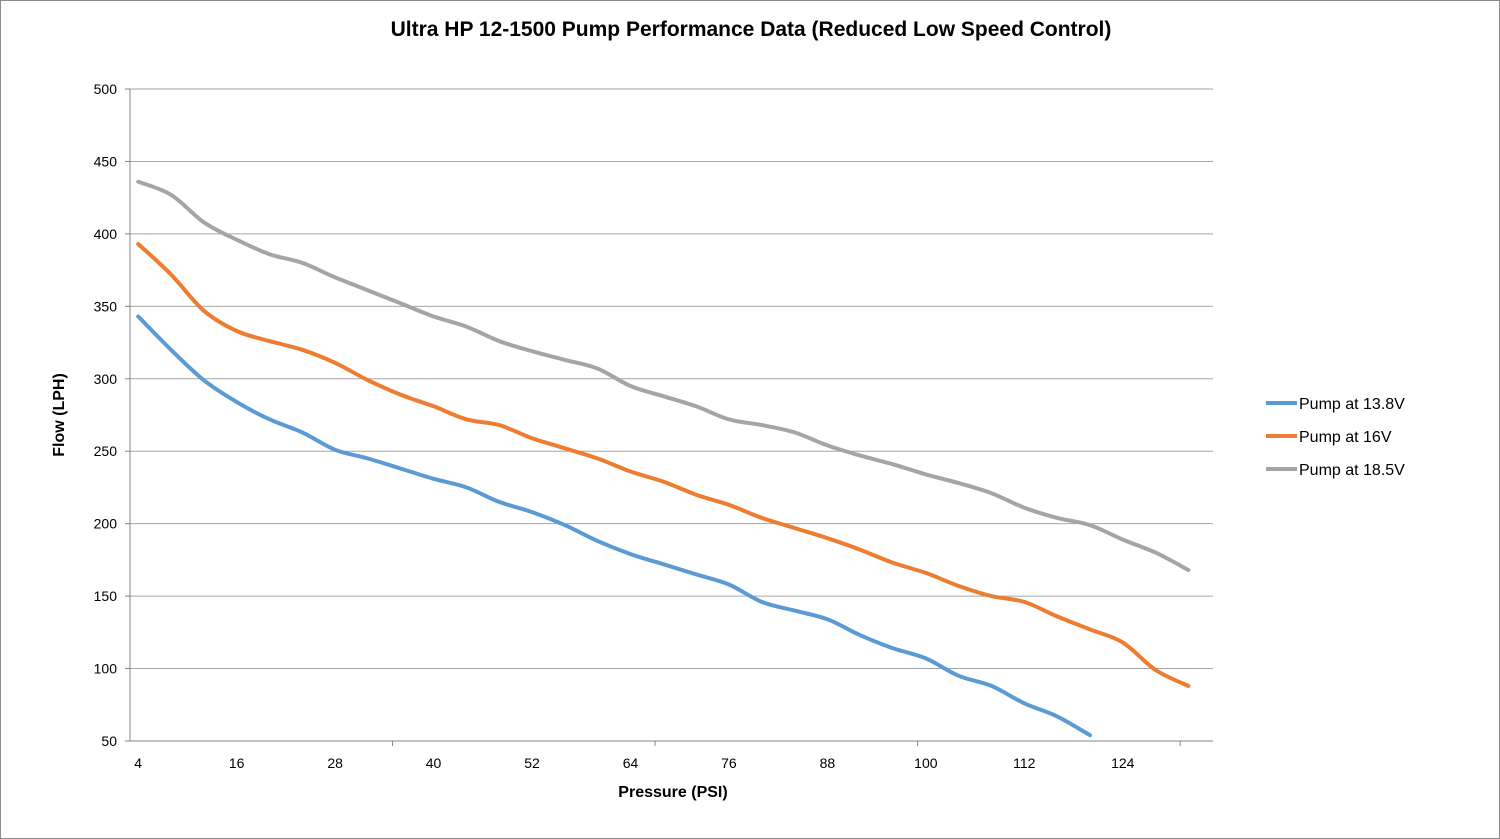 Image resolution: width=1500 pixels, height=839 pixels. I want to click on x-tick-label: 88, so click(828, 763).